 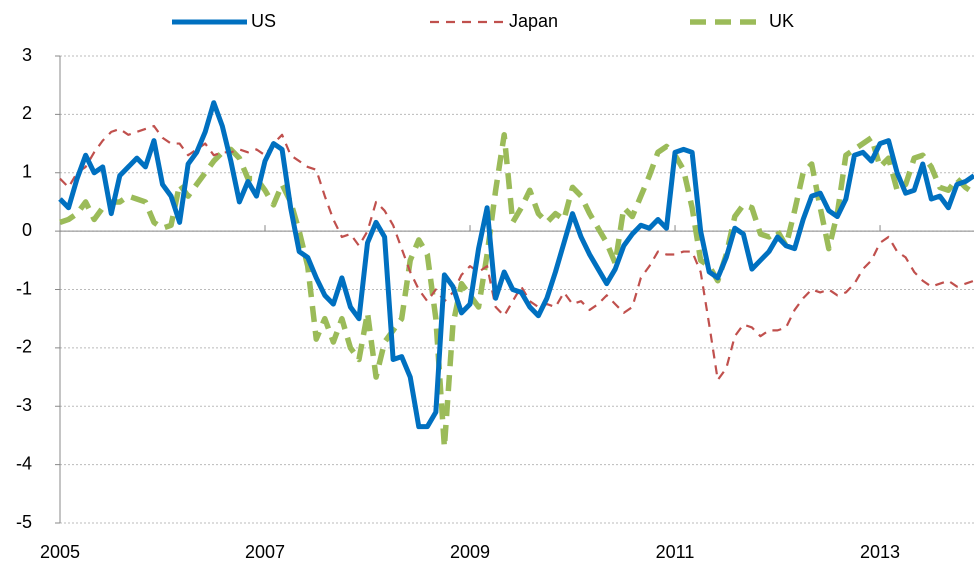 I want to click on y-tick-label: -5, so click(x=24, y=522).